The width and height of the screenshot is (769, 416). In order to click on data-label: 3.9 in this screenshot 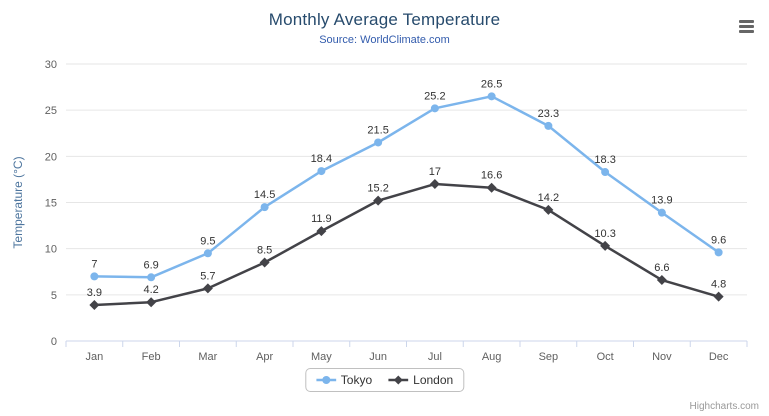, I will do `click(94, 293)`.